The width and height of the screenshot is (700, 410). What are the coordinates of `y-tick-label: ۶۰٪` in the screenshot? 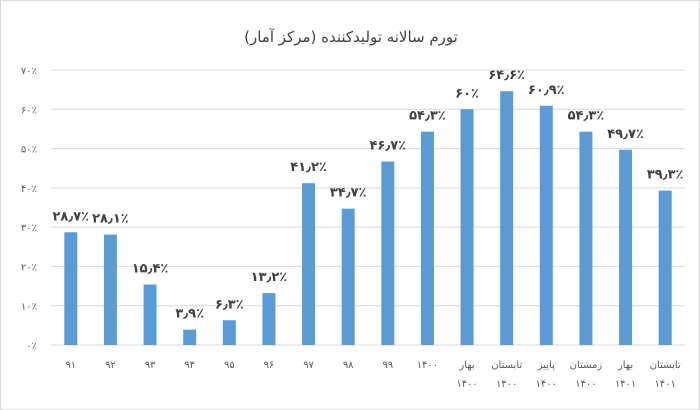 It's located at (29, 110).